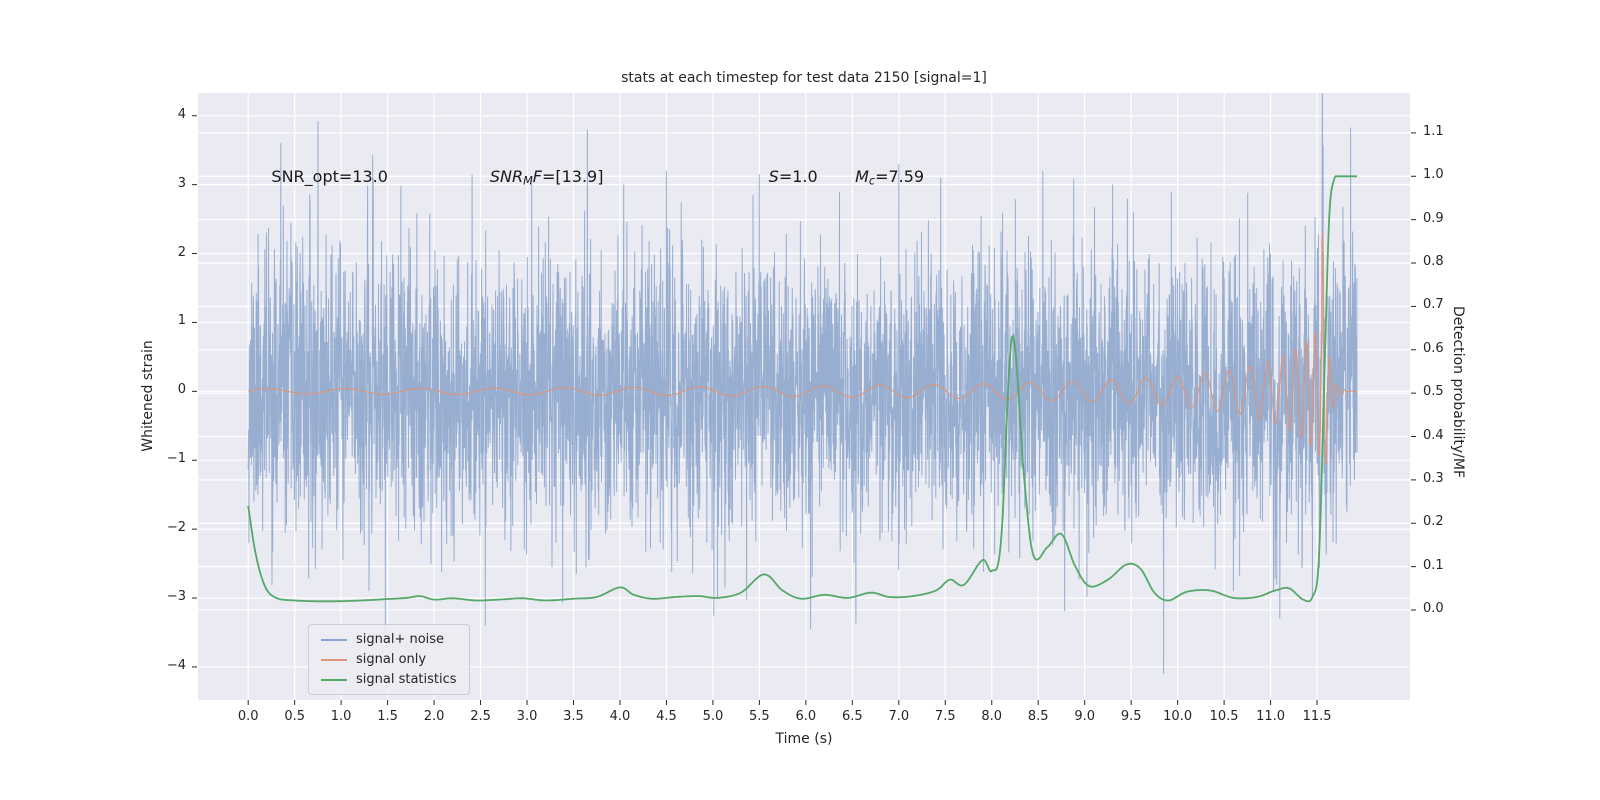  What do you see at coordinates (176, 665) in the screenshot?
I see `y-tick-label-left: −4` at bounding box center [176, 665].